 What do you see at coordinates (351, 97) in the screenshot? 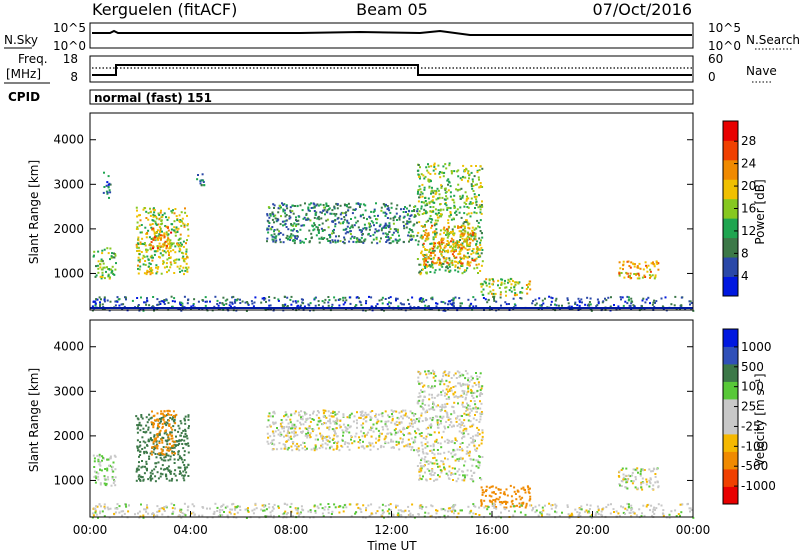
I see `cpid-panel: CPID normal (fast) 151` at bounding box center [351, 97].